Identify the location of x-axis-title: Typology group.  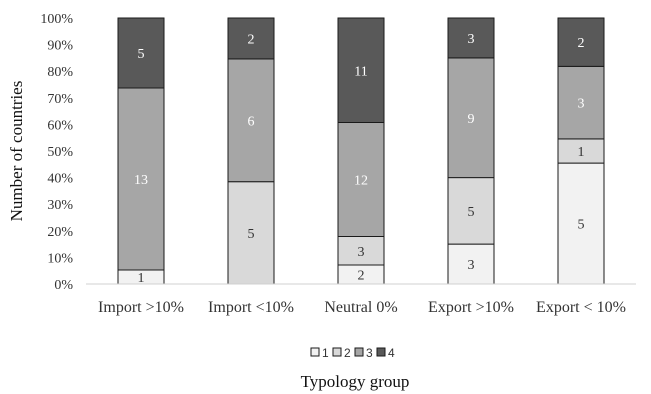
(355, 381).